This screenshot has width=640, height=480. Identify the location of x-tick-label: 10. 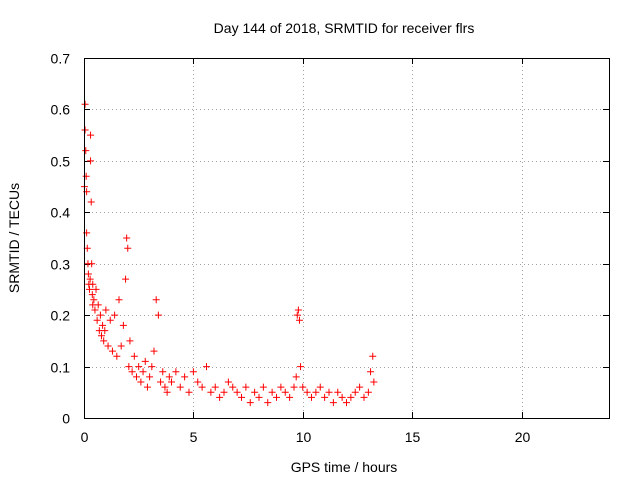
(304, 437).